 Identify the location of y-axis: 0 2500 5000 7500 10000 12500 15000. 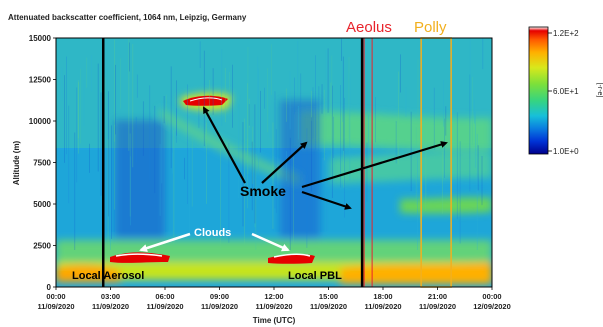
(42, 163).